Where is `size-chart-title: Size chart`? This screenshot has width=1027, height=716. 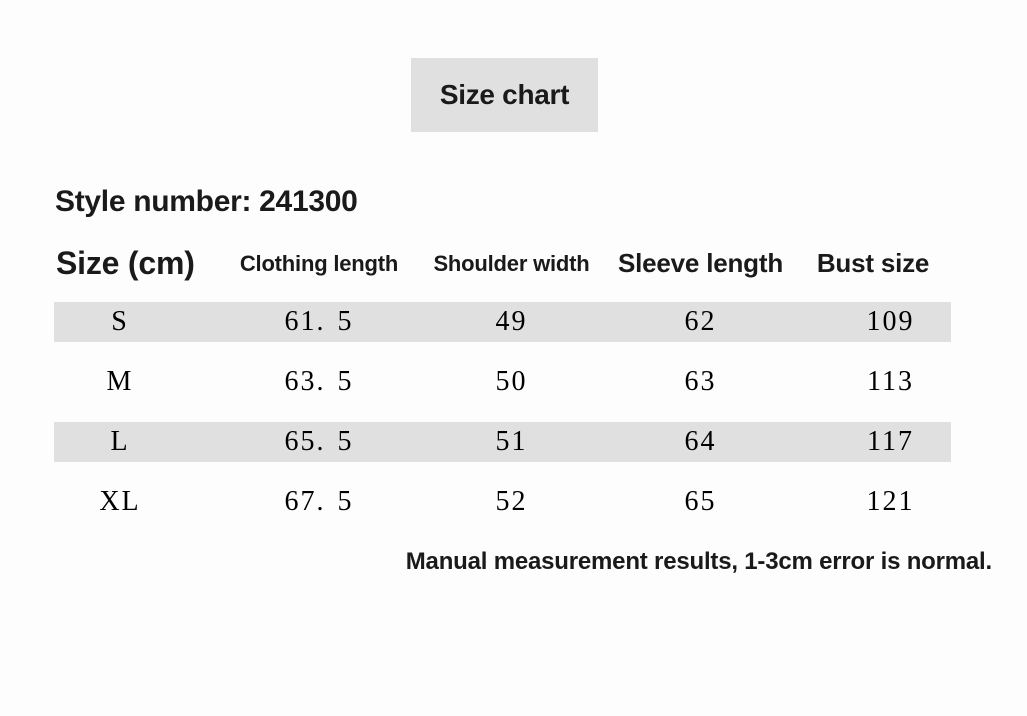 size-chart-title: Size chart is located at coordinates (504, 94).